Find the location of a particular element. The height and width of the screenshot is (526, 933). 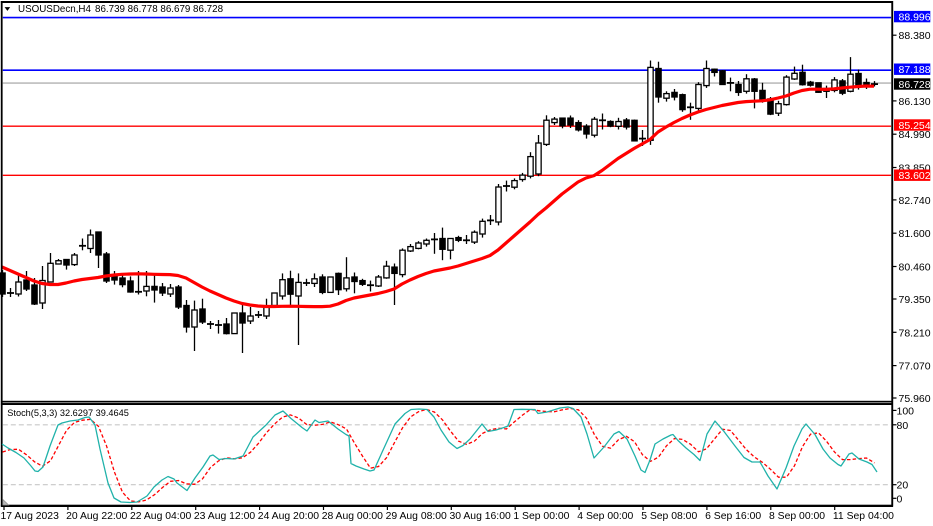

svg-text: 78.210 is located at coordinates (915, 333).